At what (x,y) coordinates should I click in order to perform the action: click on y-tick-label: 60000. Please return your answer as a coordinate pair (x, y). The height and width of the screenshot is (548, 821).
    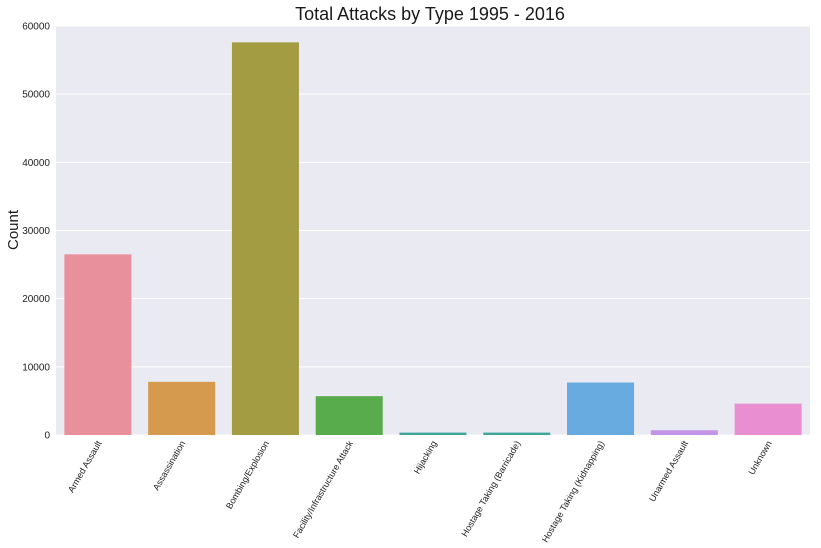
    Looking at the image, I should click on (36, 27).